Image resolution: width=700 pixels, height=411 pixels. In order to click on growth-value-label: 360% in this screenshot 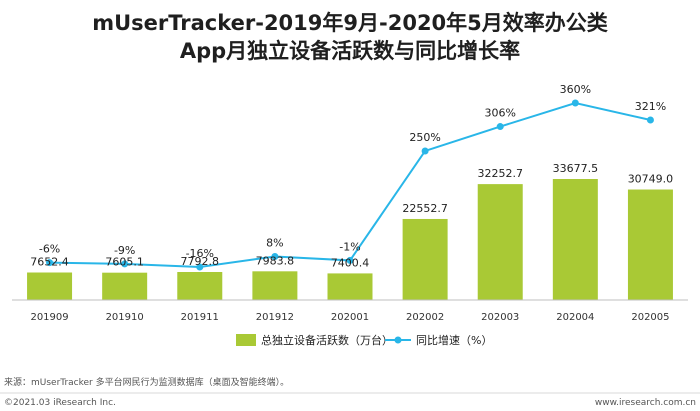, I will do `click(575, 89)`.